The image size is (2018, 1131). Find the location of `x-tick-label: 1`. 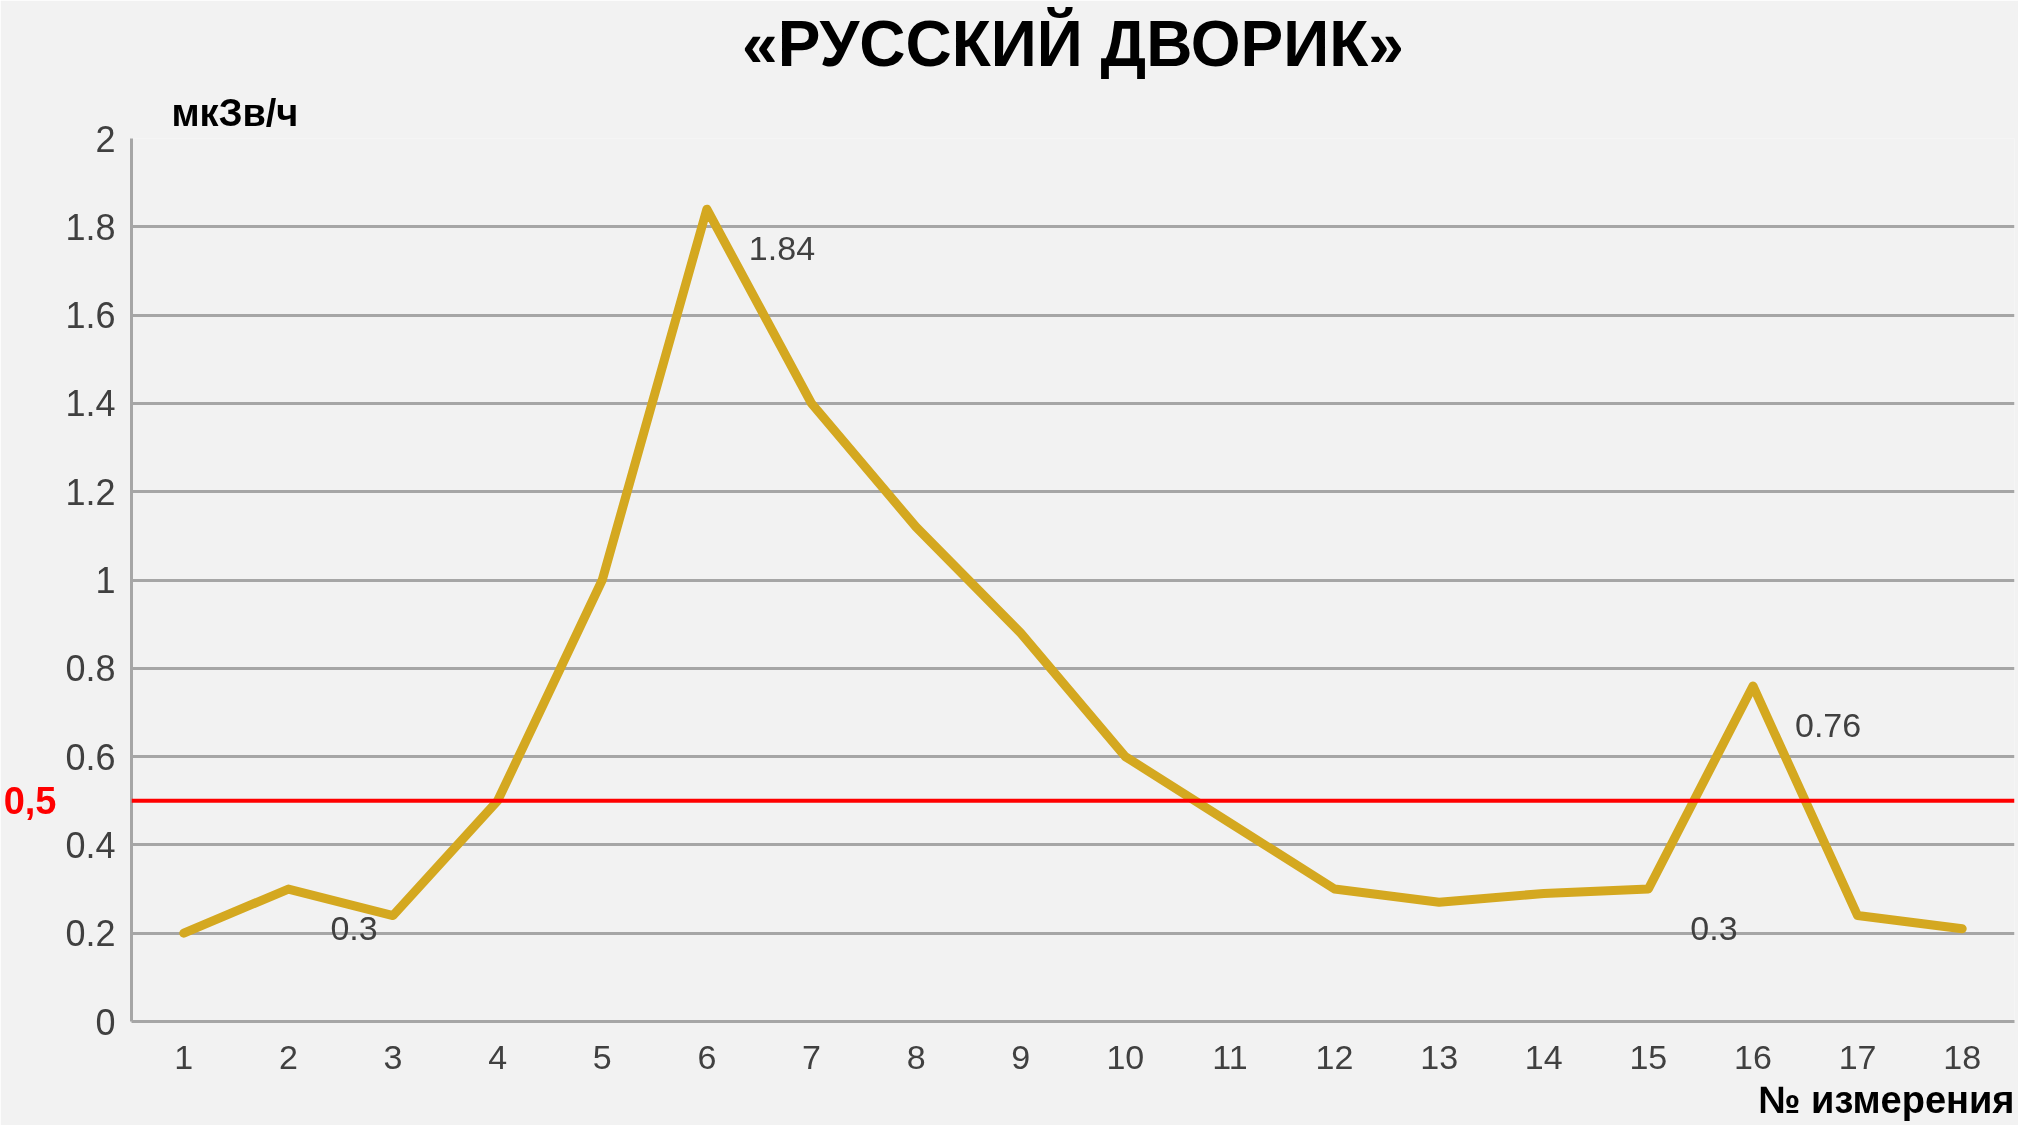

x-tick-label: 1 is located at coordinates (184, 1056).